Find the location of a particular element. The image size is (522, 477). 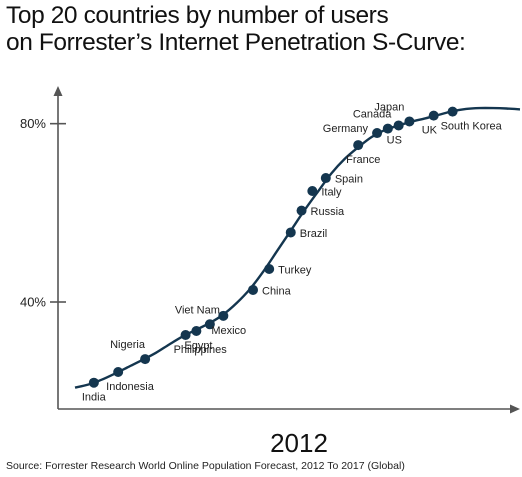

marker-france is located at coordinates (358, 145).